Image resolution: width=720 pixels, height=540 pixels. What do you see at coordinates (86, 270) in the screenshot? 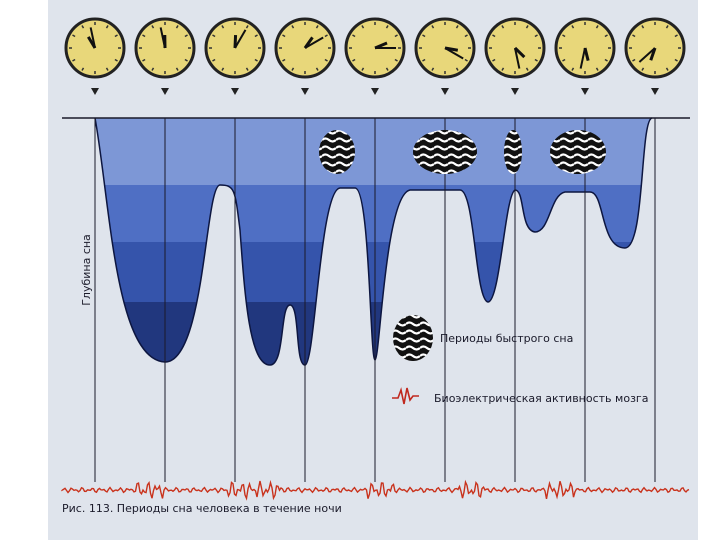
I see `axis-label: Глубина сна` at bounding box center [86, 270].